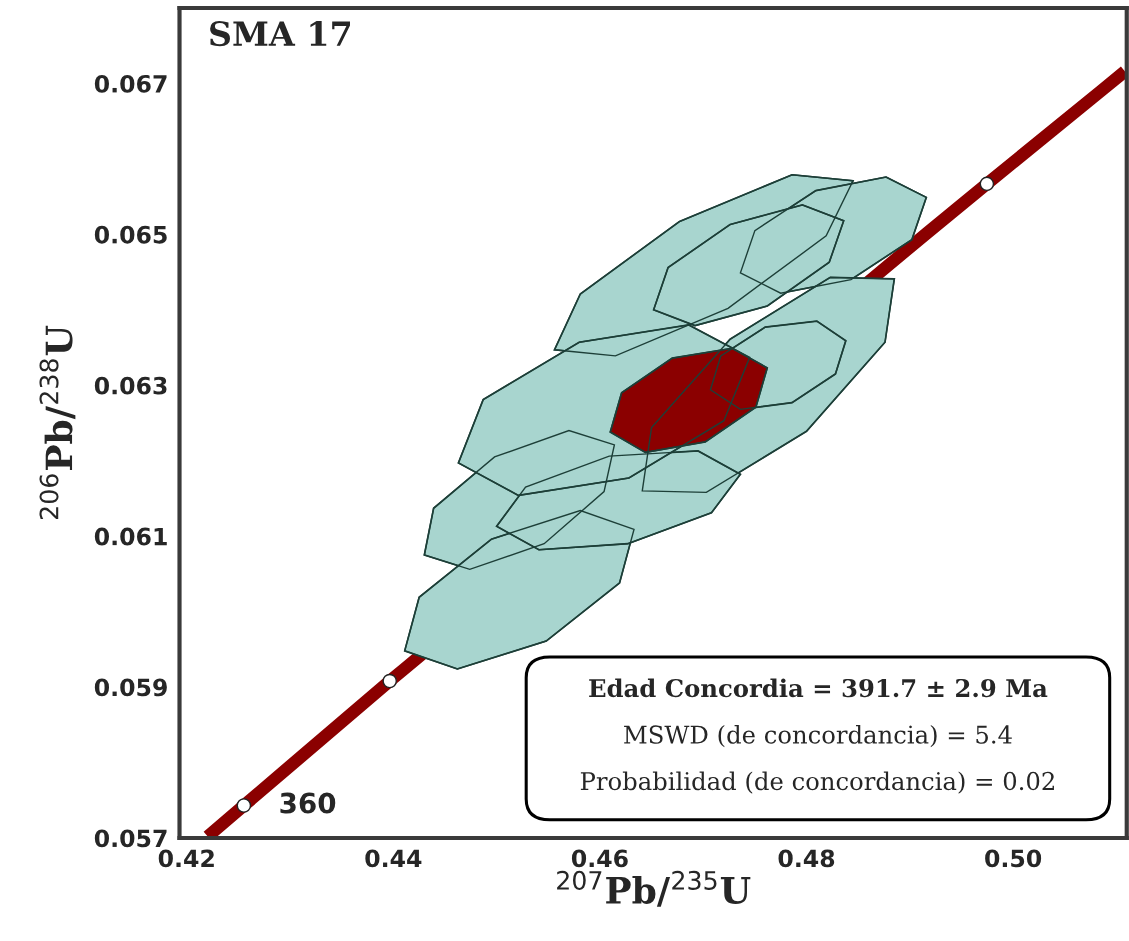 This screenshot has width=1129, height=941. I want to click on x-tick-label: 0.42, so click(186, 858).